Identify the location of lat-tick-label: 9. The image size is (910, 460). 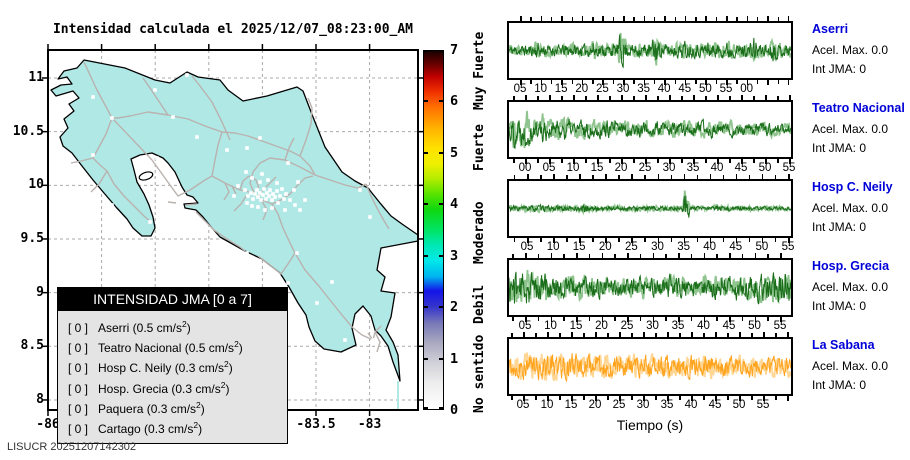
(40, 292).